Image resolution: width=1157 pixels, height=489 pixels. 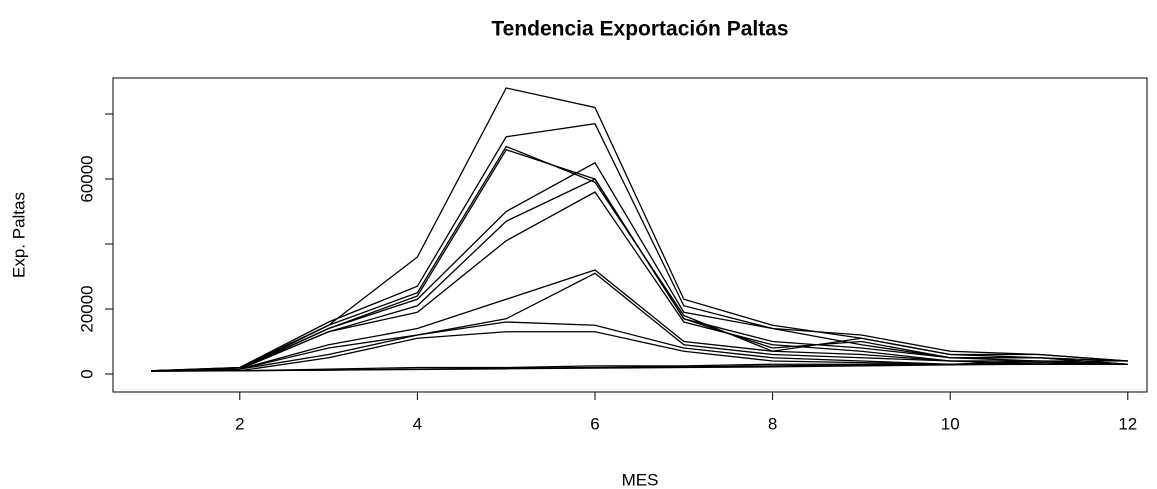 I want to click on x-tick-label: 2, so click(x=239, y=423).